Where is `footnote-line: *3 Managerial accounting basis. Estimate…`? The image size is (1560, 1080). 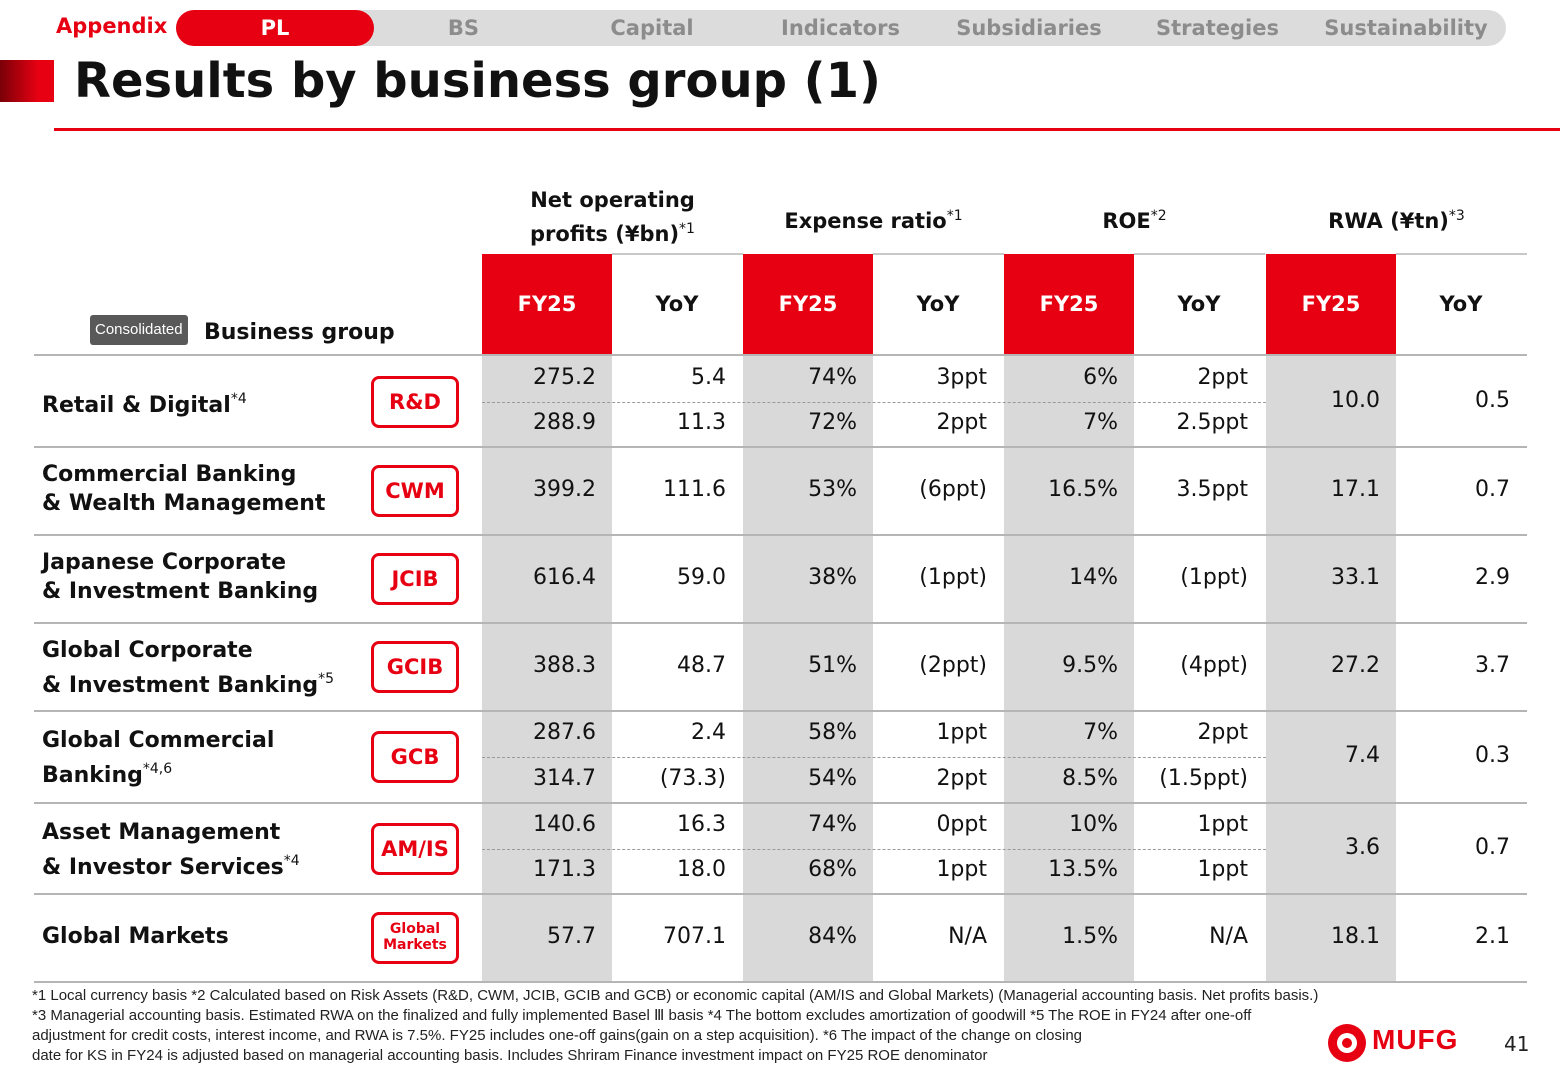 footnote-line: *3 Managerial accounting basis. Estimate… is located at coordinates (642, 1015).